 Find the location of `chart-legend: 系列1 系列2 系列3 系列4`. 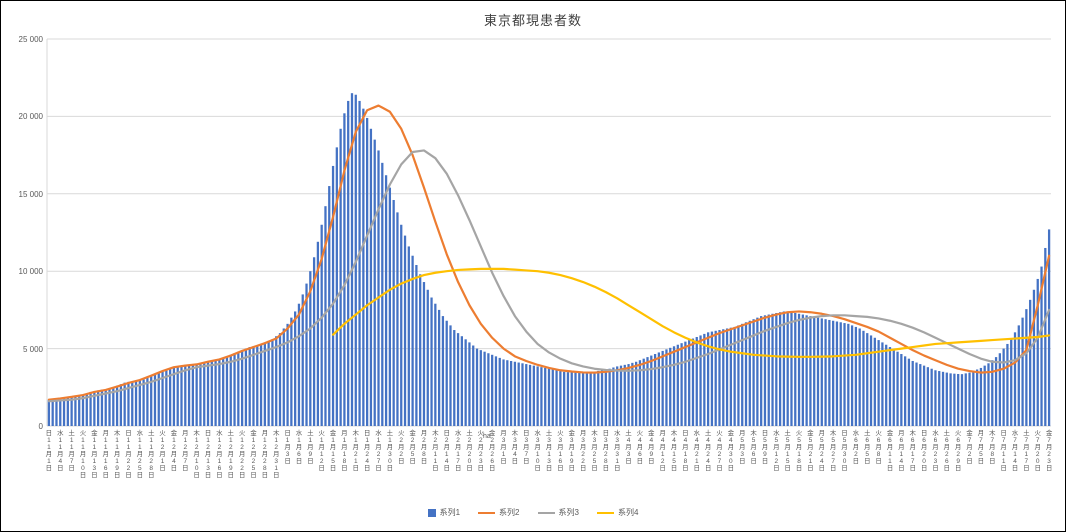

chart-legend: 系列1 系列2 系列3 系列4 is located at coordinates (533, 512).